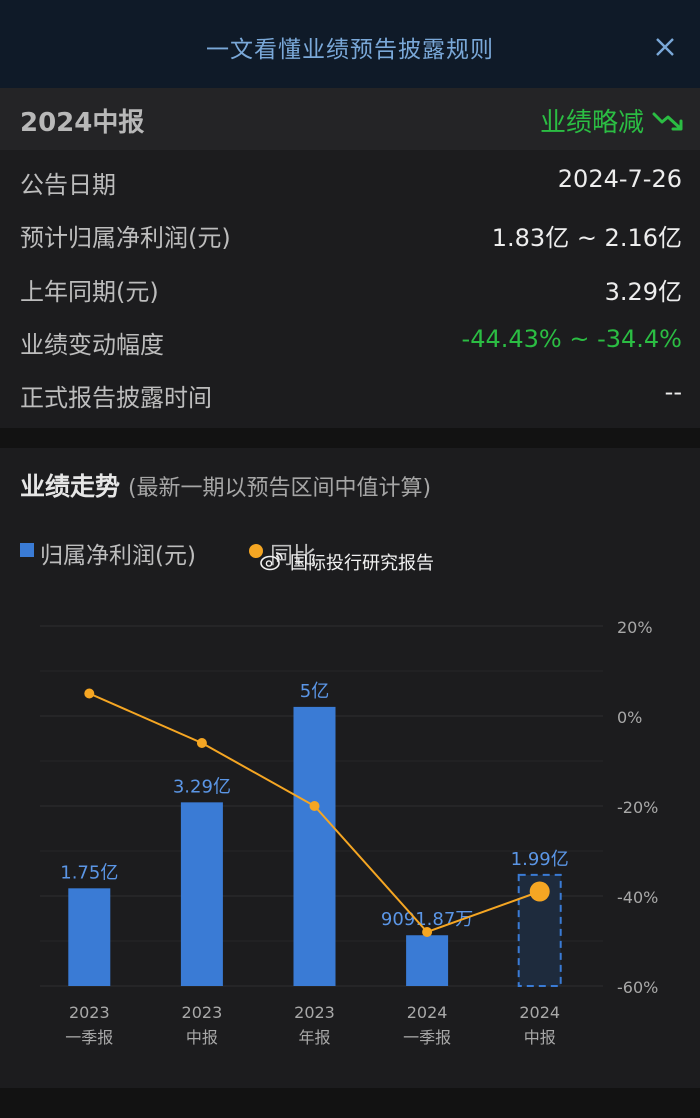 The width and height of the screenshot is (700, 1118). I want to click on bar-value-label: 5亿, so click(314, 691).